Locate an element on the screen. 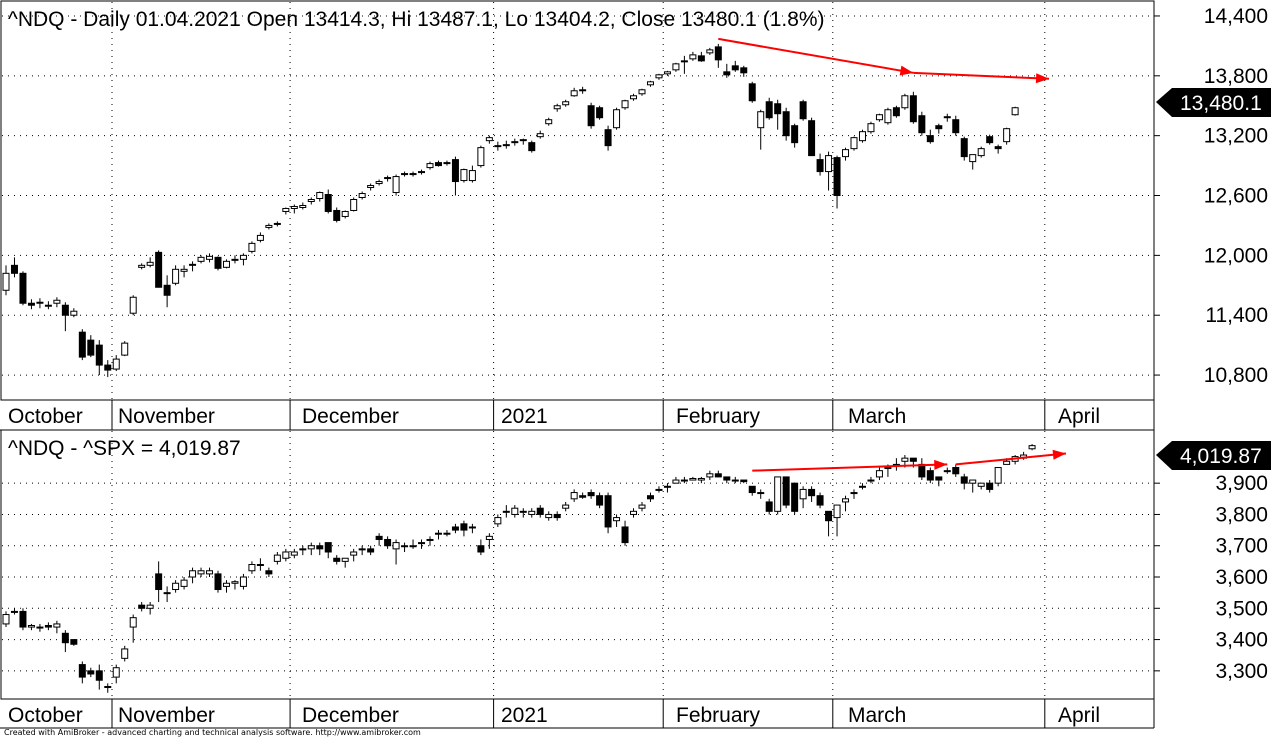 The image size is (1271, 740). ratio-y-tick-label: 3,500 is located at coordinates (1241, 608).